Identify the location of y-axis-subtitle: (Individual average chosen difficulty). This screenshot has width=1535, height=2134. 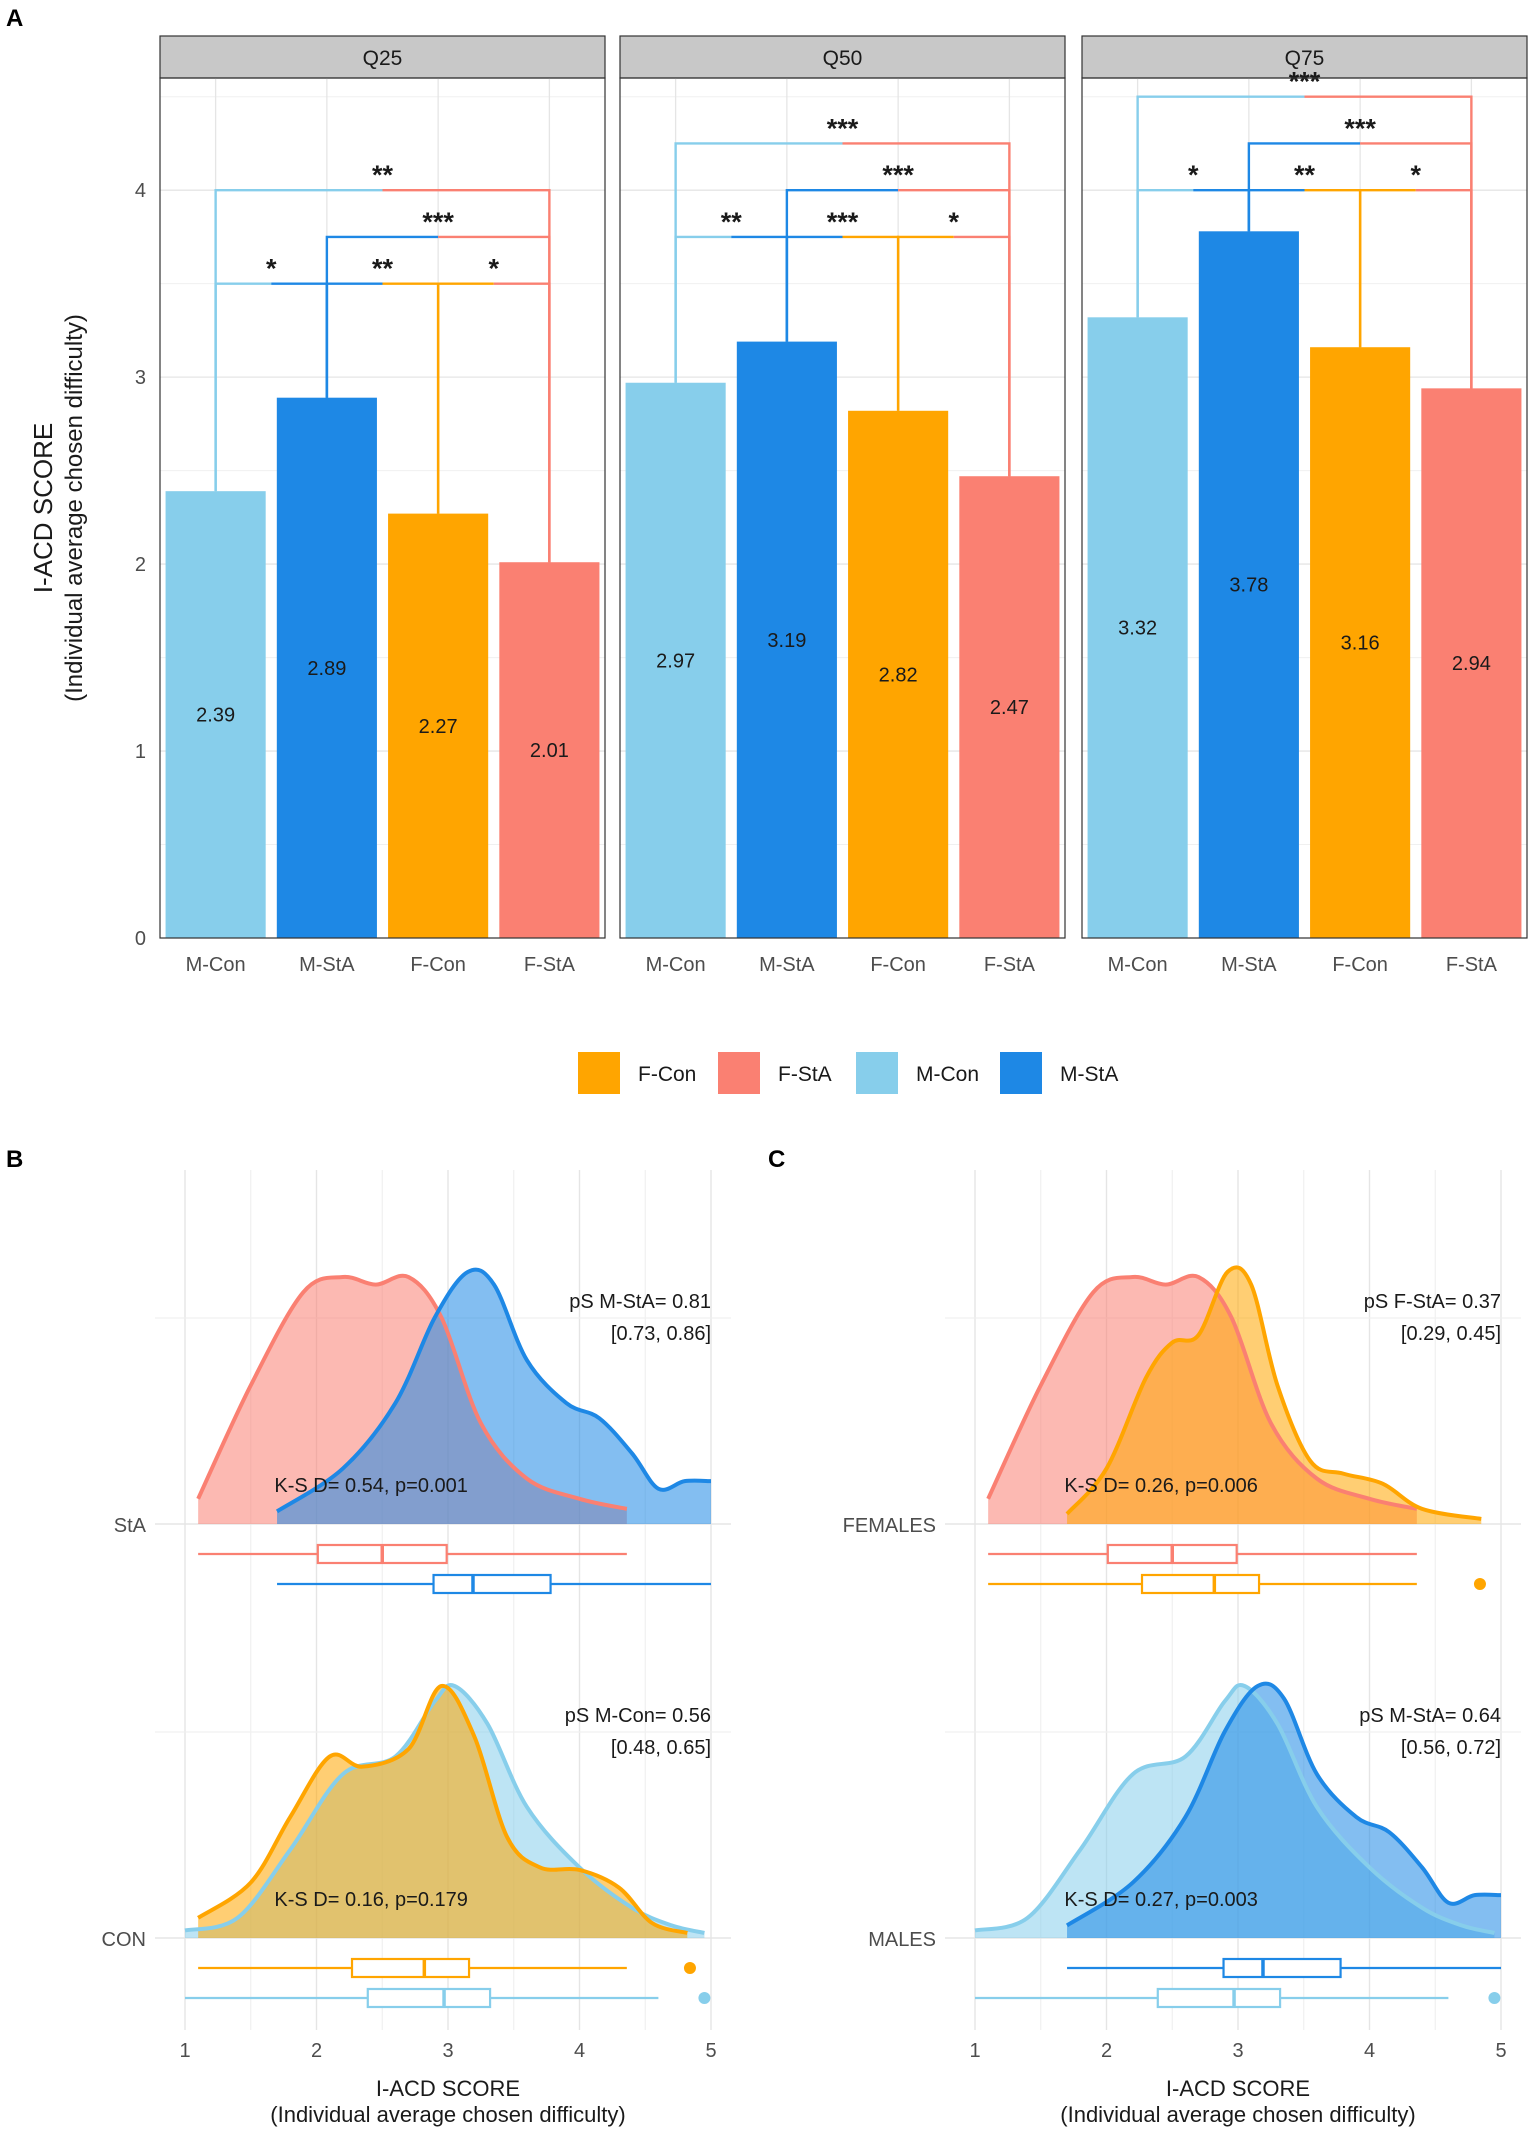
(74, 508).